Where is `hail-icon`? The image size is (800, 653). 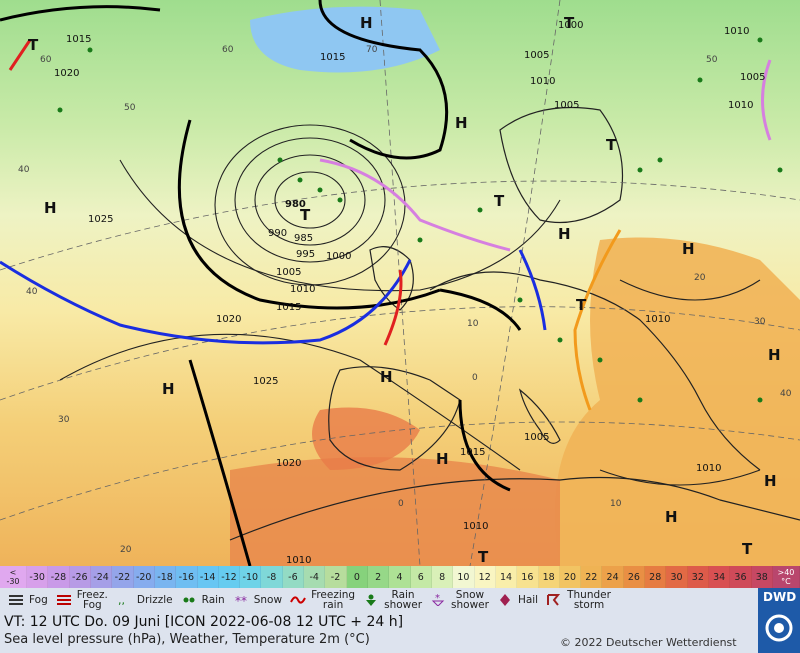
hail-icon is located at coordinates (505, 600).